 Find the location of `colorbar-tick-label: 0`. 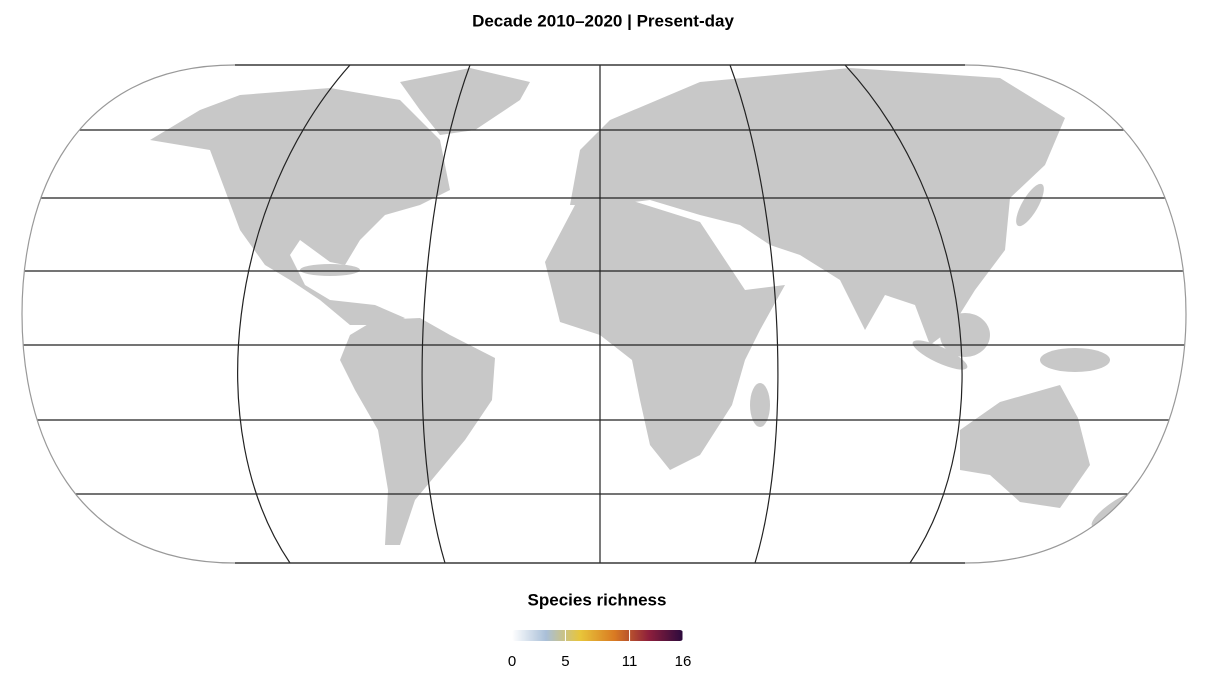

colorbar-tick-label: 0 is located at coordinates (512, 661).